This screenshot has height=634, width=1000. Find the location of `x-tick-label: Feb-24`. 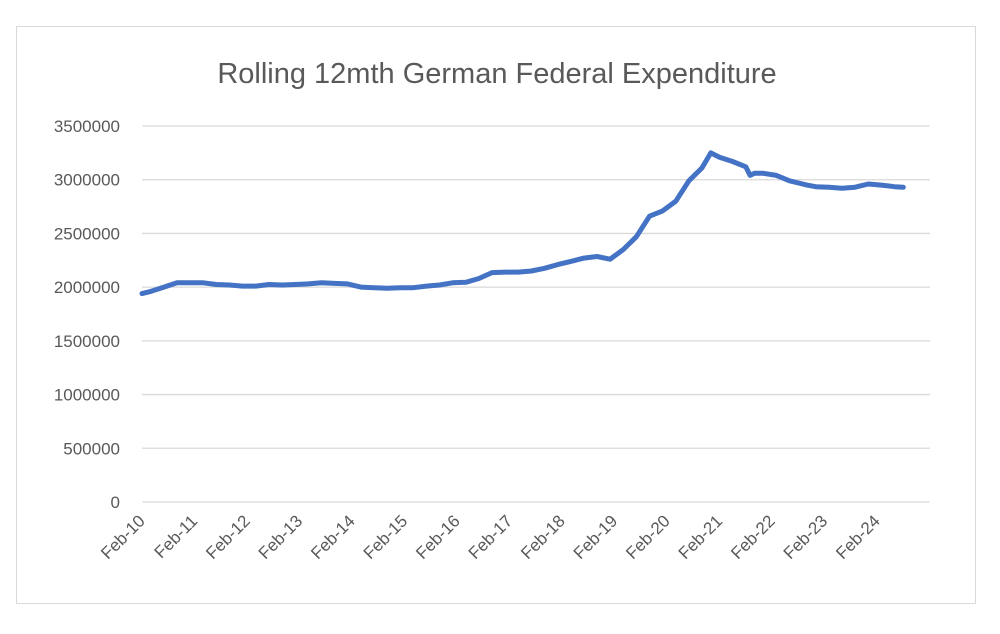

x-tick-label: Feb-24 is located at coordinates (858, 537).